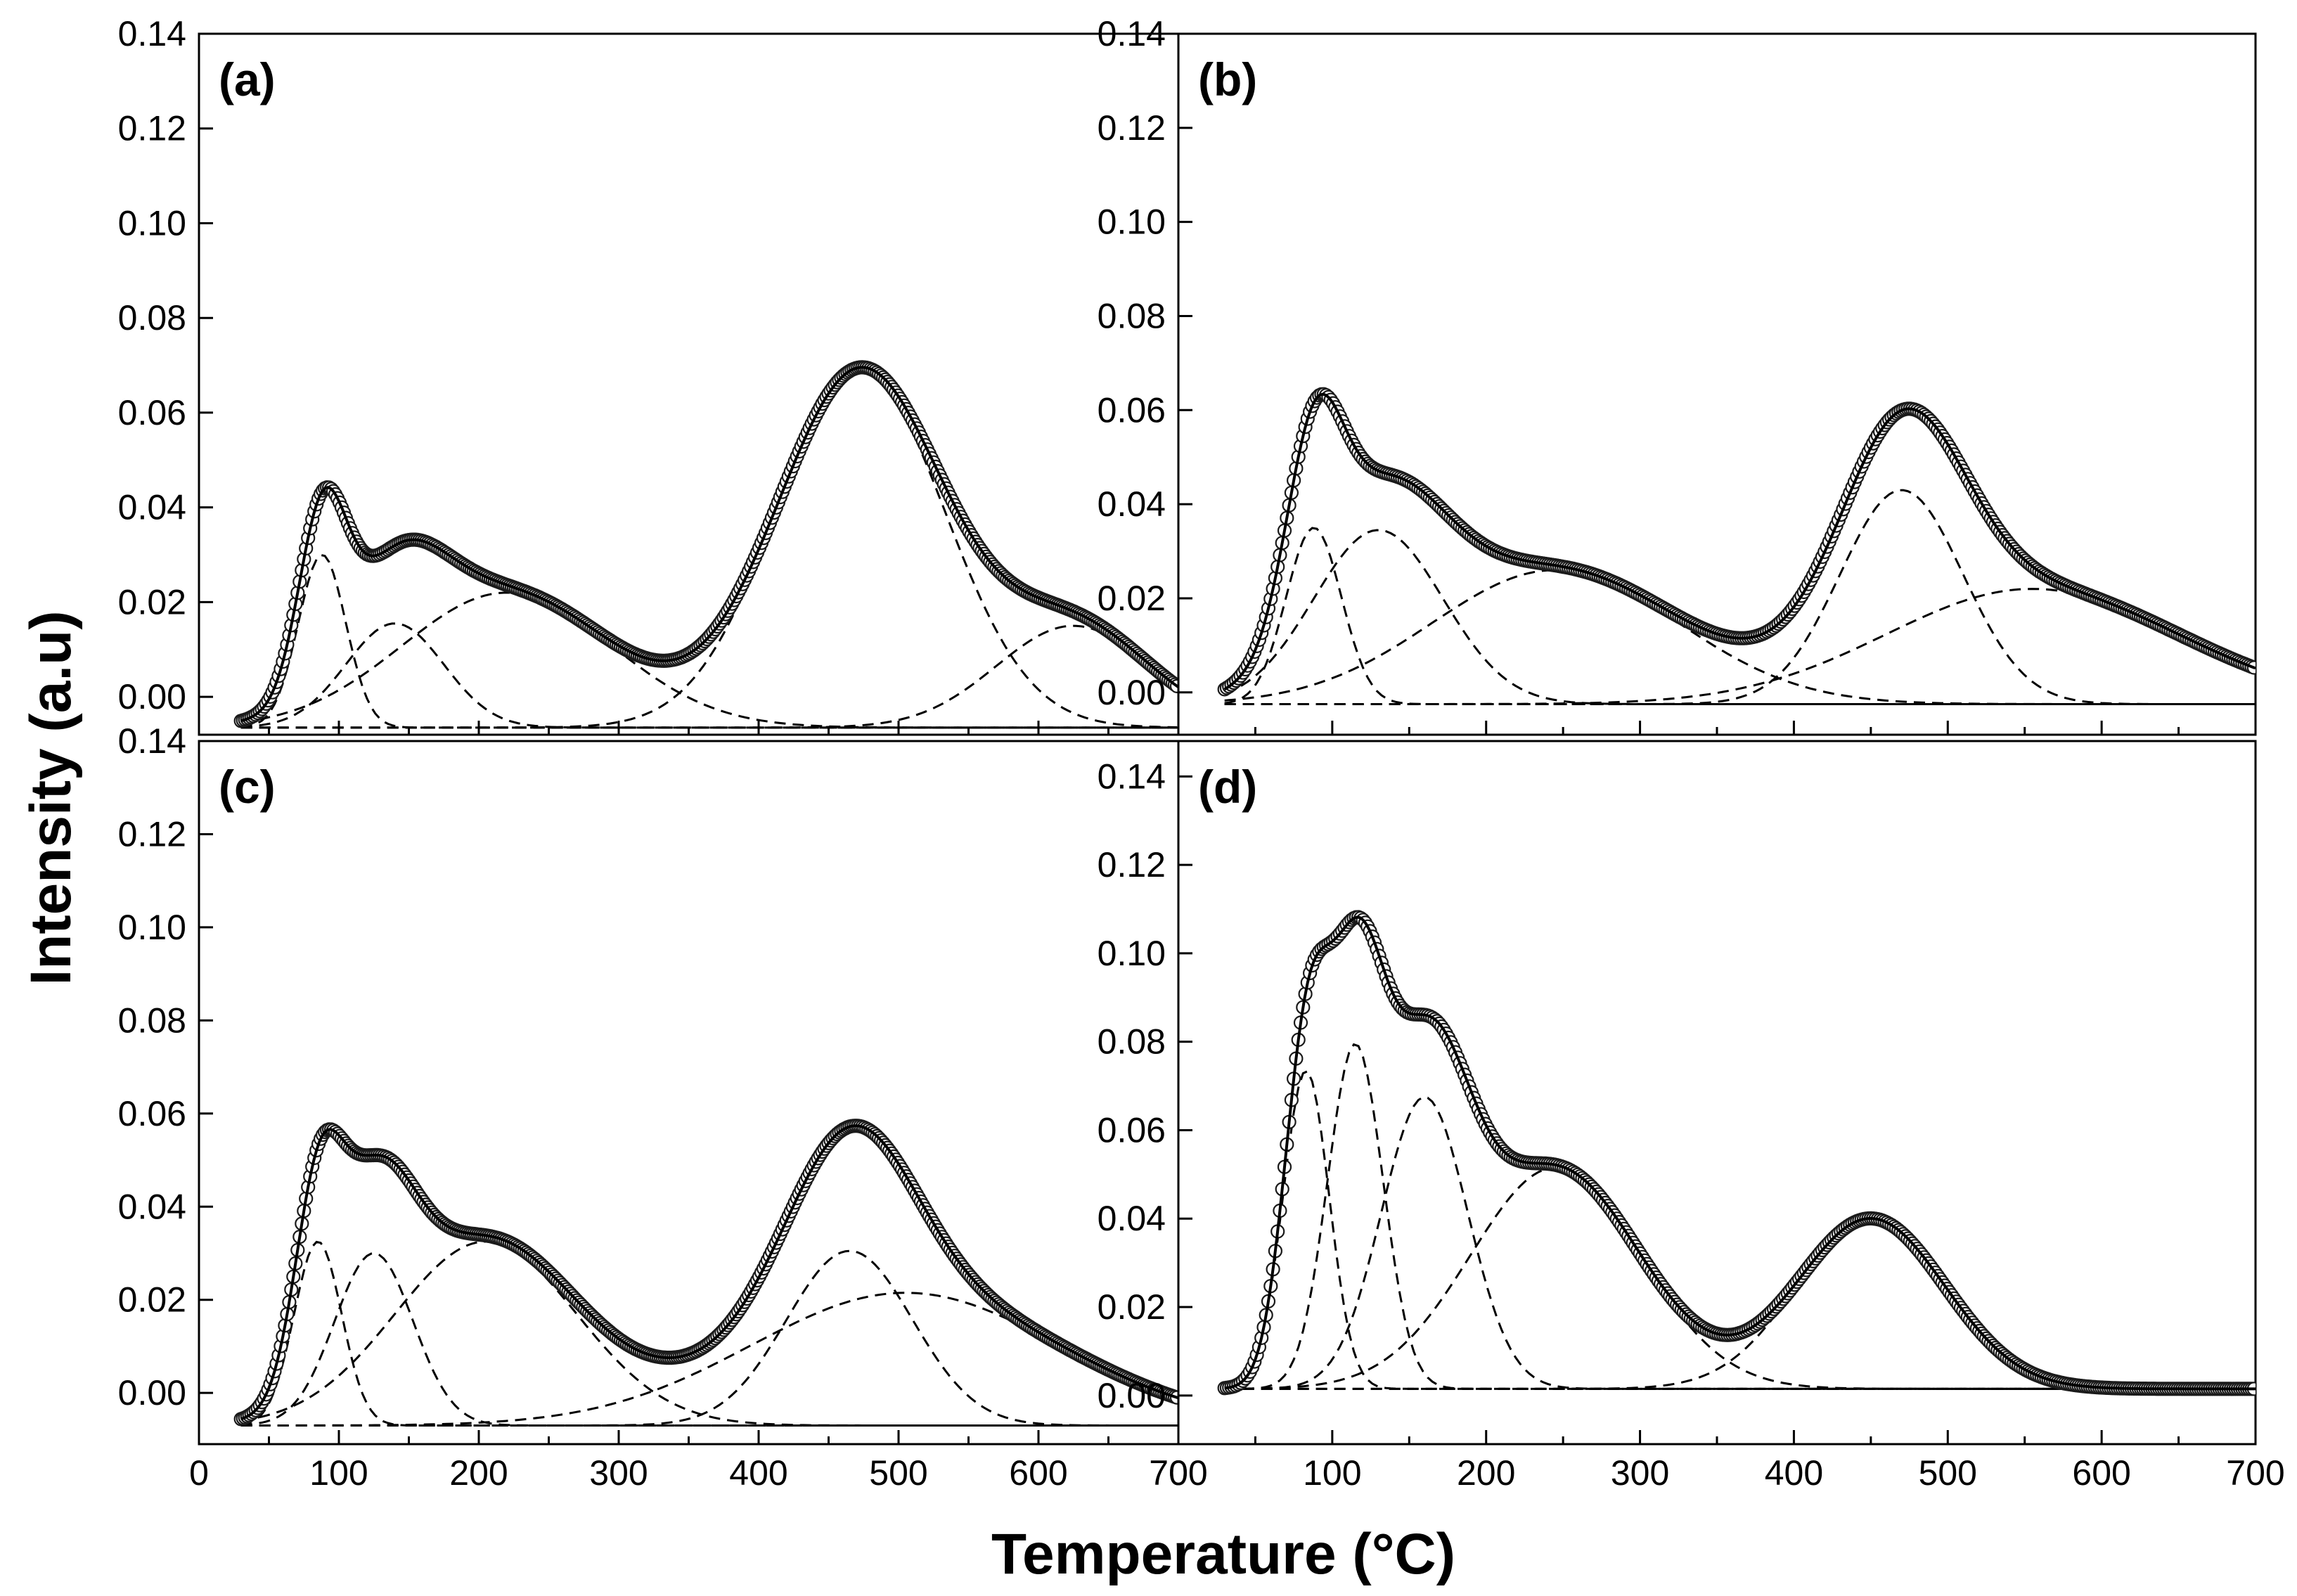 This screenshot has height=1596, width=2297. Describe the element at coordinates (1223, 1554) in the screenshot. I see `x-axis-title: Temperature (°C)` at that location.